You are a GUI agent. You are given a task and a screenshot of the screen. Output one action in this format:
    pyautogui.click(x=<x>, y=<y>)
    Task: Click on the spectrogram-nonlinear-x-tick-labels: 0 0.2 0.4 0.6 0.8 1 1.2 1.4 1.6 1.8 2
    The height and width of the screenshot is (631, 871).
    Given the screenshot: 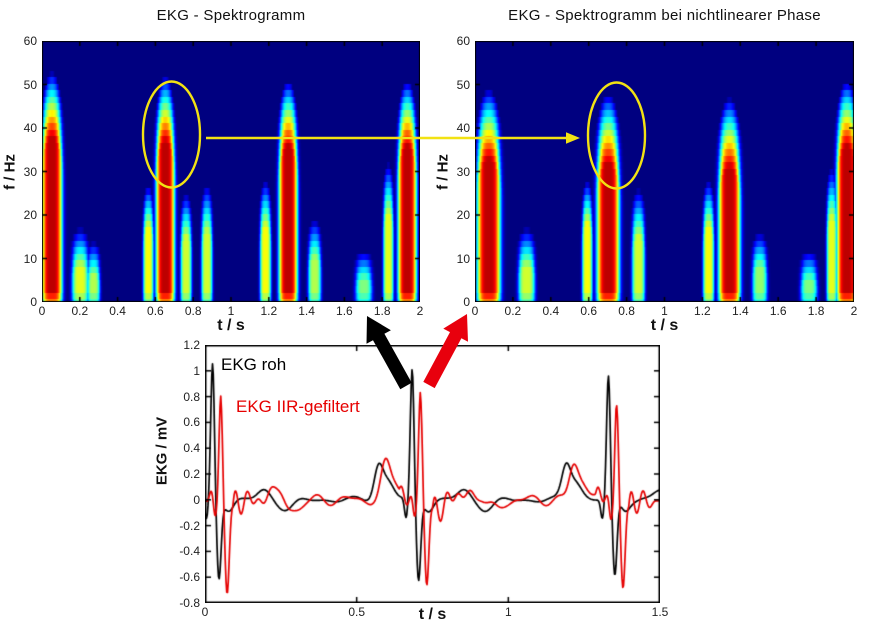 What is the action you would take?
    pyautogui.click(x=664, y=312)
    